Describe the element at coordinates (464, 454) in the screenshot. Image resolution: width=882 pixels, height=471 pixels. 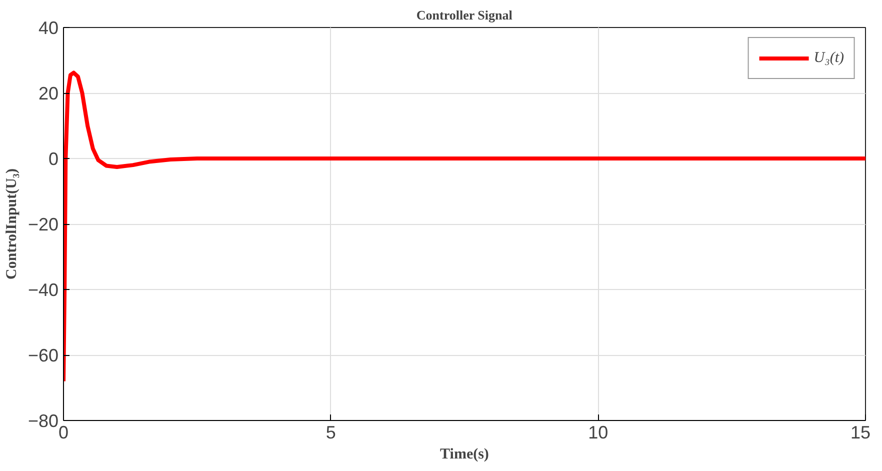
I see `x-axis-title: Time(s)` at that location.